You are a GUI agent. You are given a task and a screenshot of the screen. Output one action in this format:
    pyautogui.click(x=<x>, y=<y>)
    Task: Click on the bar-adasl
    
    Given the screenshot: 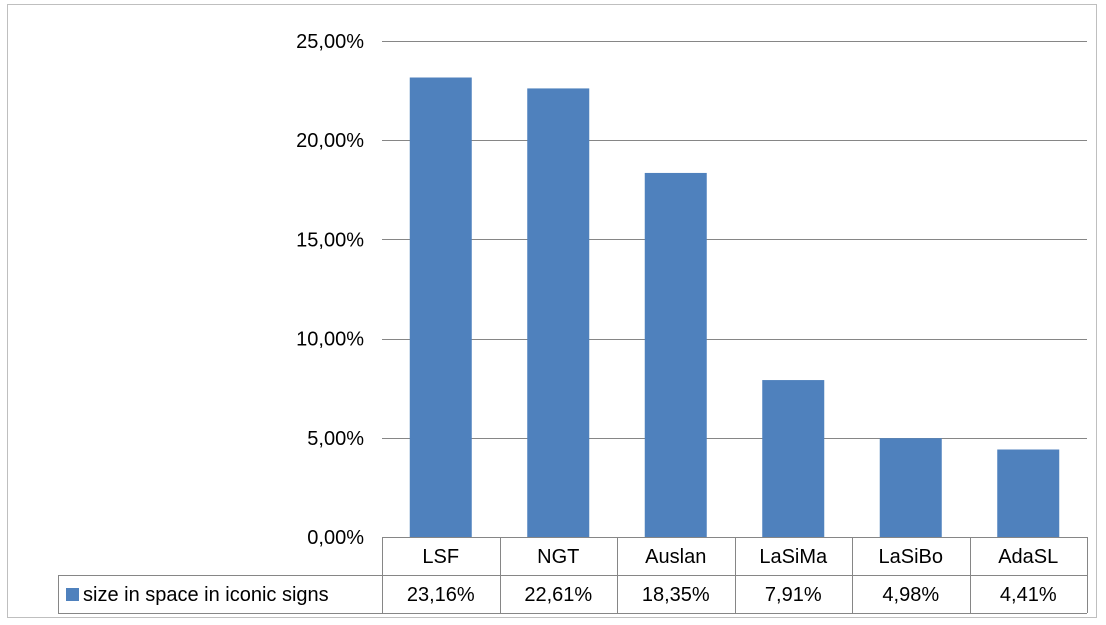 What is the action you would take?
    pyautogui.click(x=1028, y=493)
    